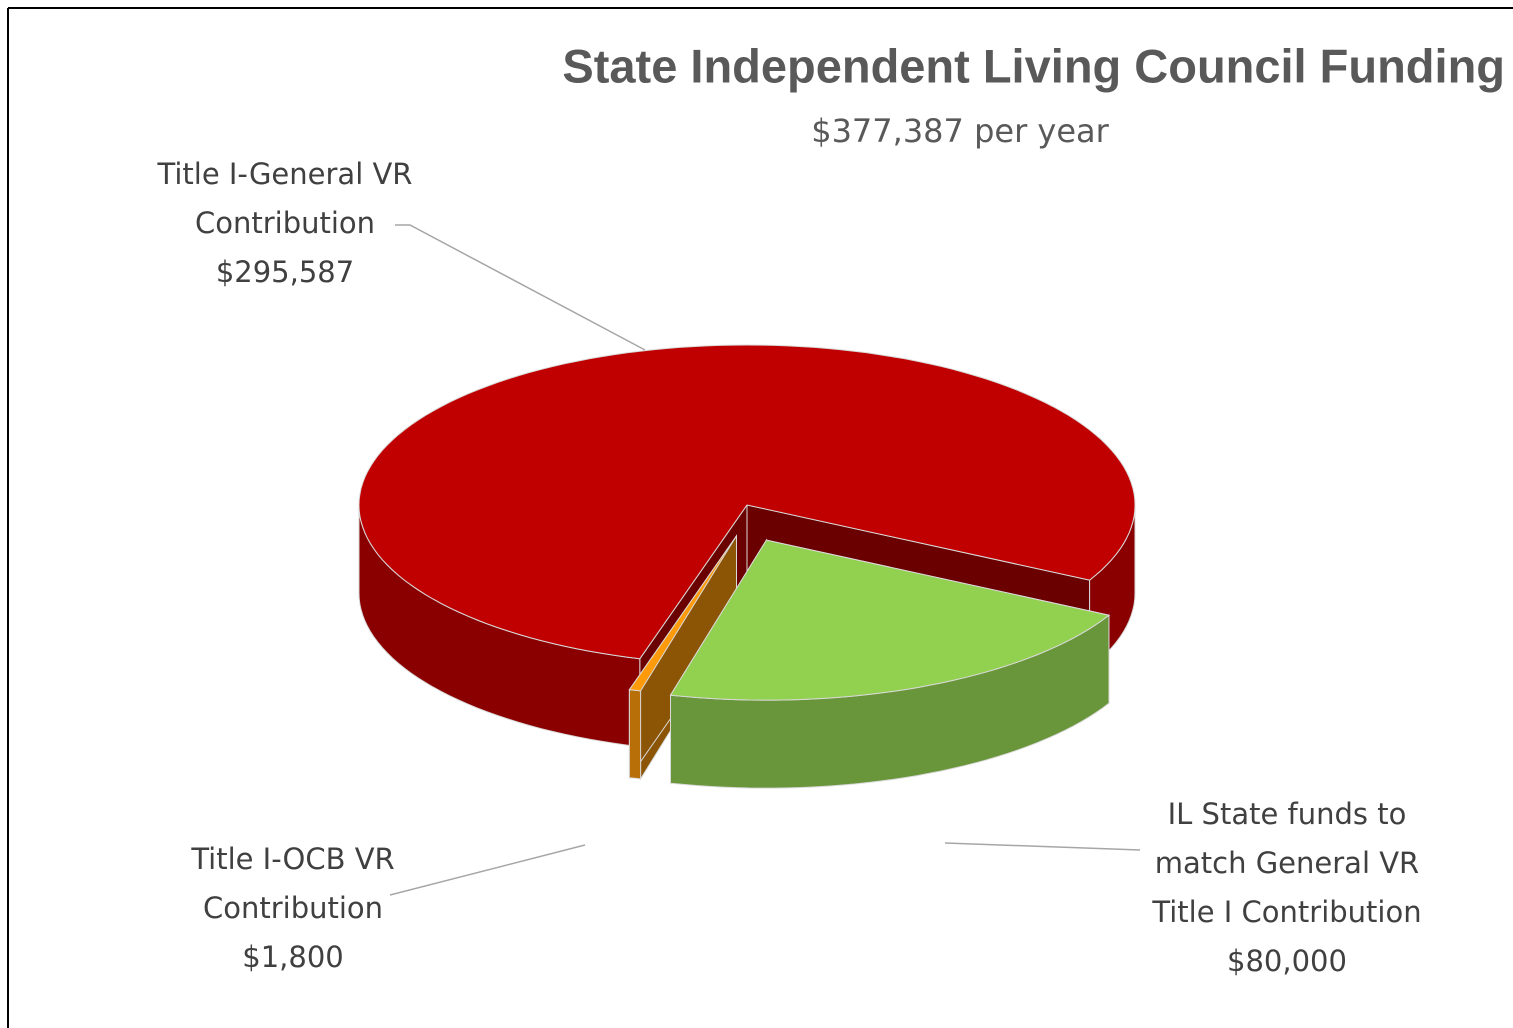 The height and width of the screenshot is (1028, 1513). I want to click on chart-subtitle: $377,387 per year, so click(960, 131).